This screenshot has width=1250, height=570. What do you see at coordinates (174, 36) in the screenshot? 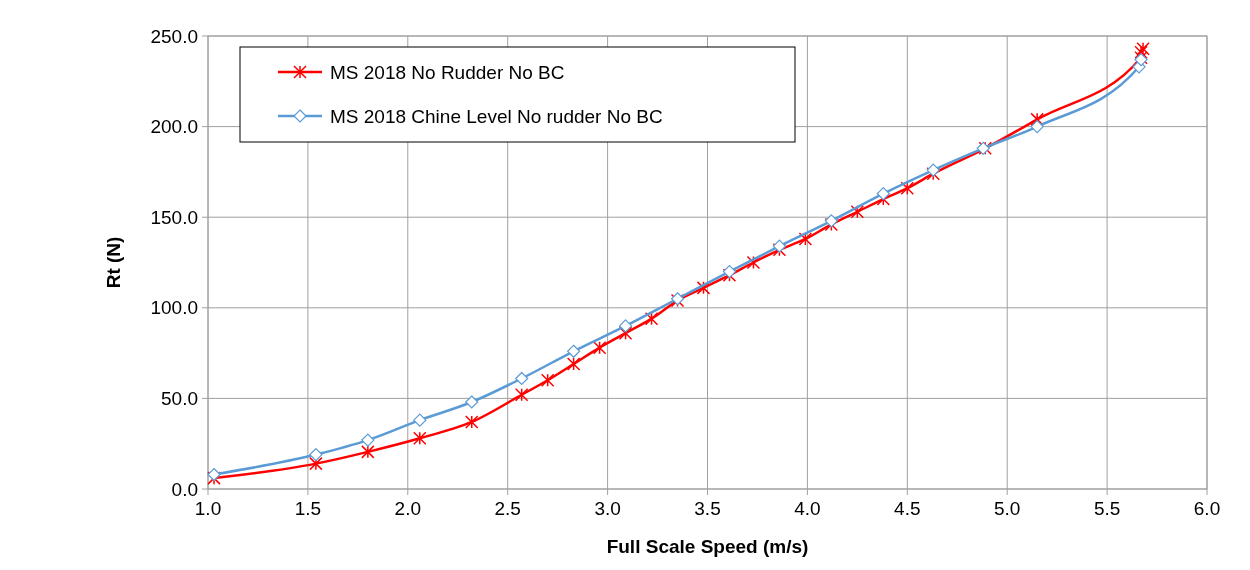
I see `y-tick-label: 250.0` at bounding box center [174, 36].